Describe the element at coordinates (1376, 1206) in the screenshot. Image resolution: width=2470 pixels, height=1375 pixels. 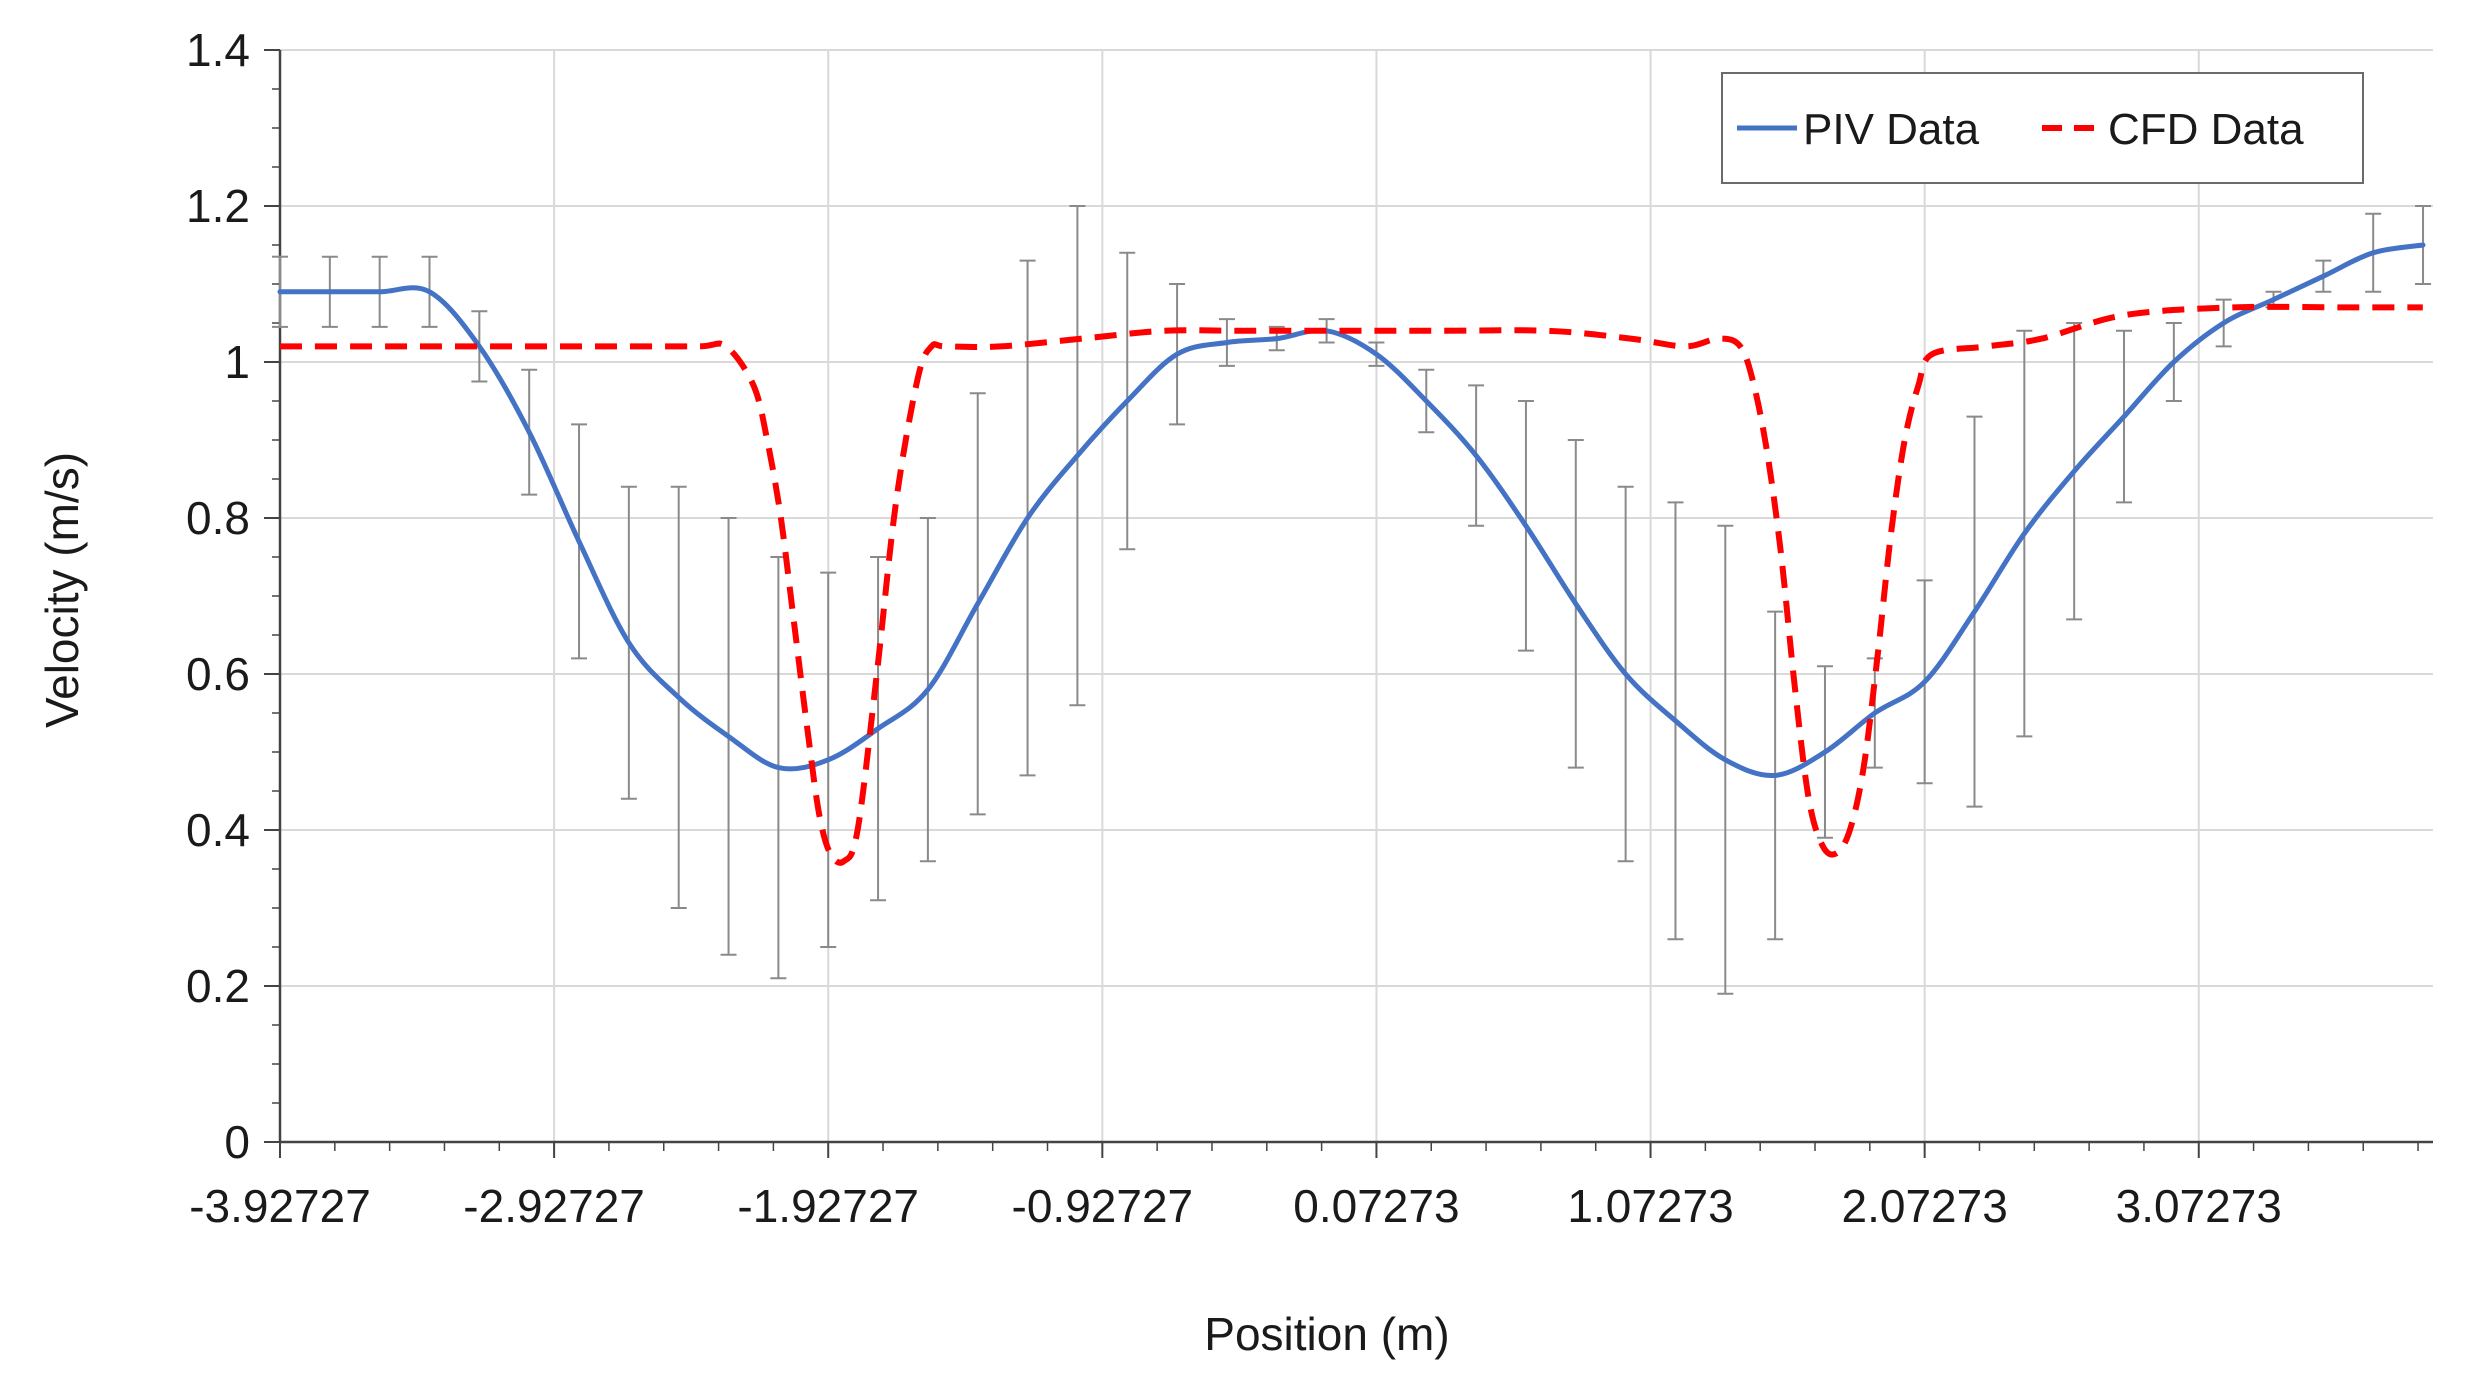
I see `x-tick-label: 0.07273` at that location.